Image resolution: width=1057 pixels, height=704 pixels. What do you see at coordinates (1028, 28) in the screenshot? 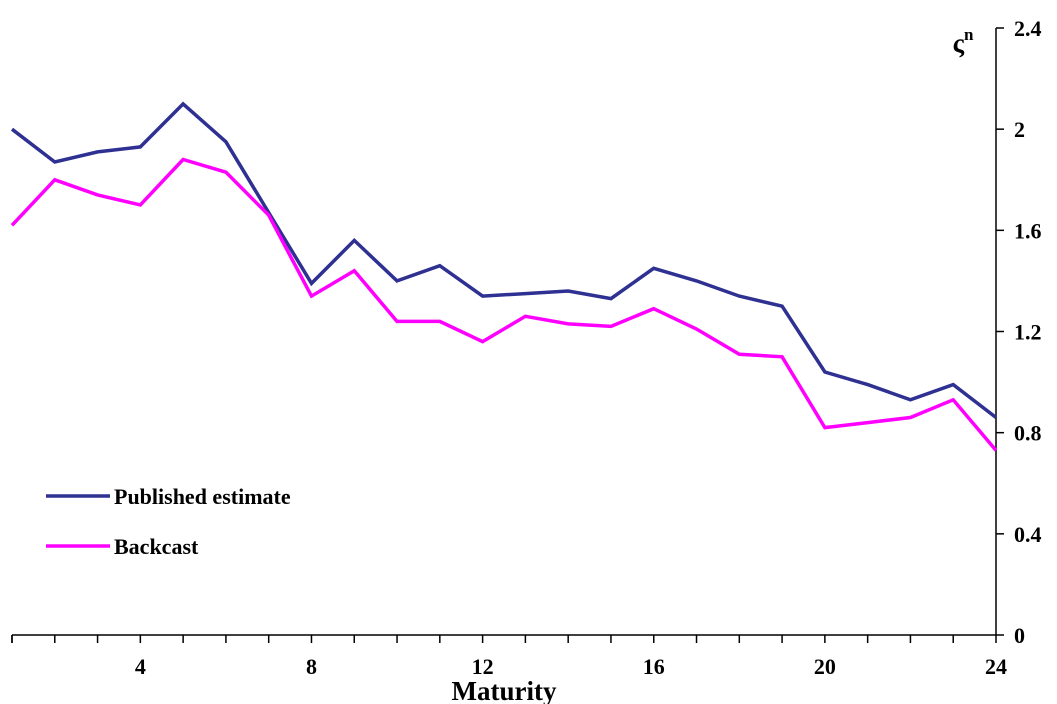
I see `y-tick-label: 2.4` at bounding box center [1028, 28].